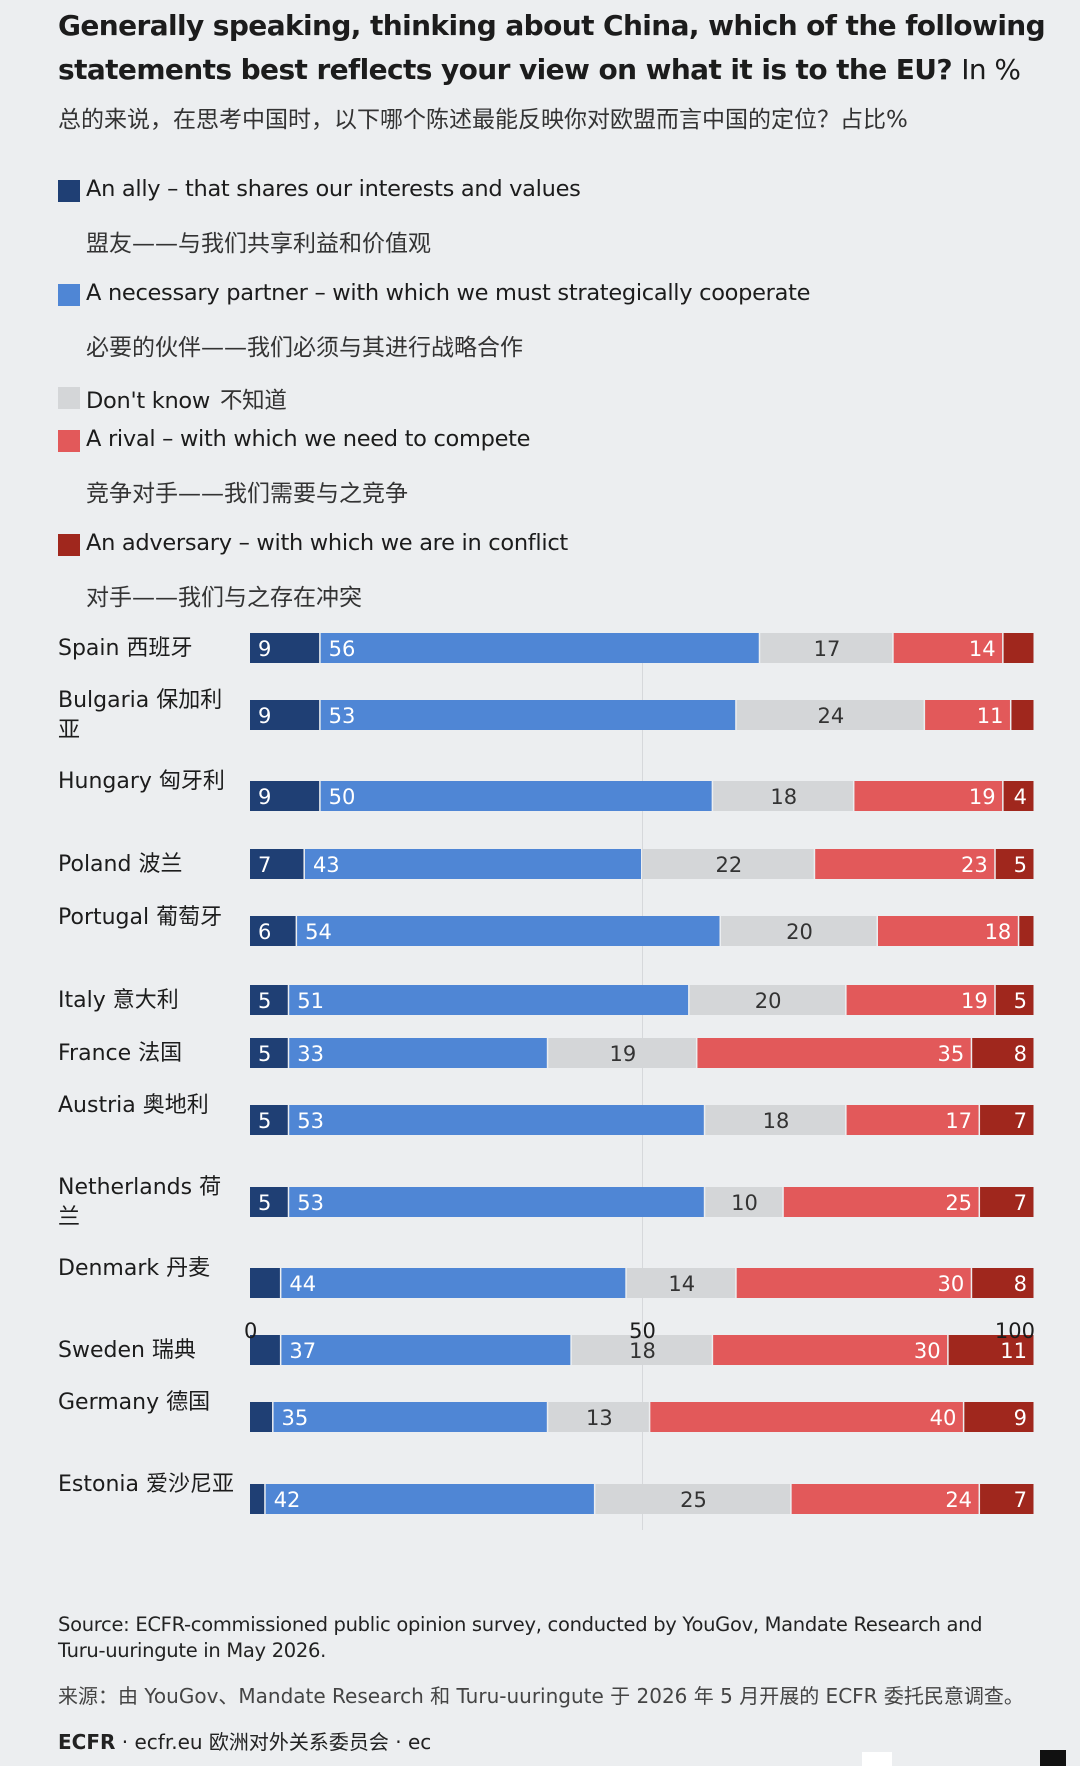  Describe the element at coordinates (768, 1001) in the screenshot. I see `data-label: 20` at that location.